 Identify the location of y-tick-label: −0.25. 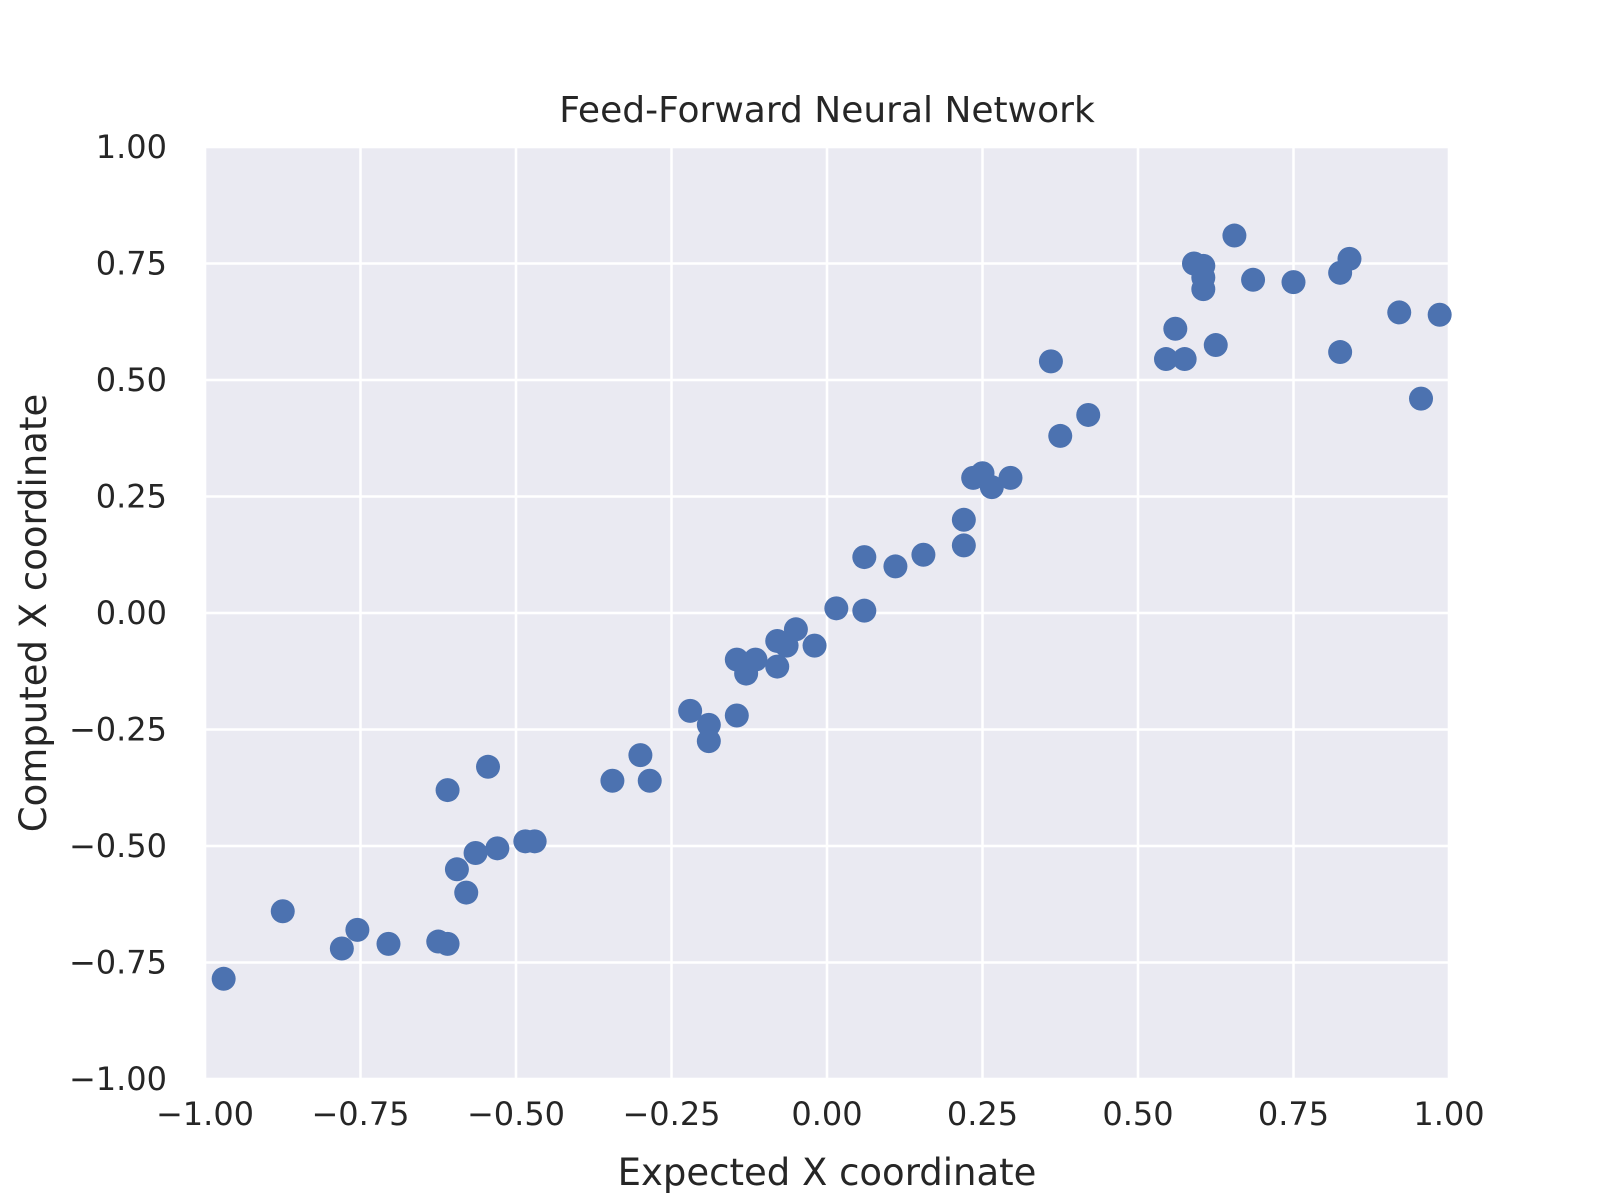
(118, 730).